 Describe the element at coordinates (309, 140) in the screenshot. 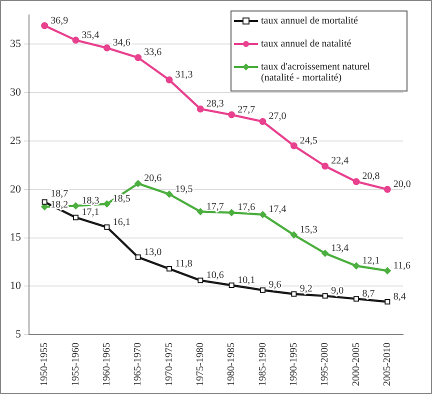

I see `data-label: 24,5` at that location.